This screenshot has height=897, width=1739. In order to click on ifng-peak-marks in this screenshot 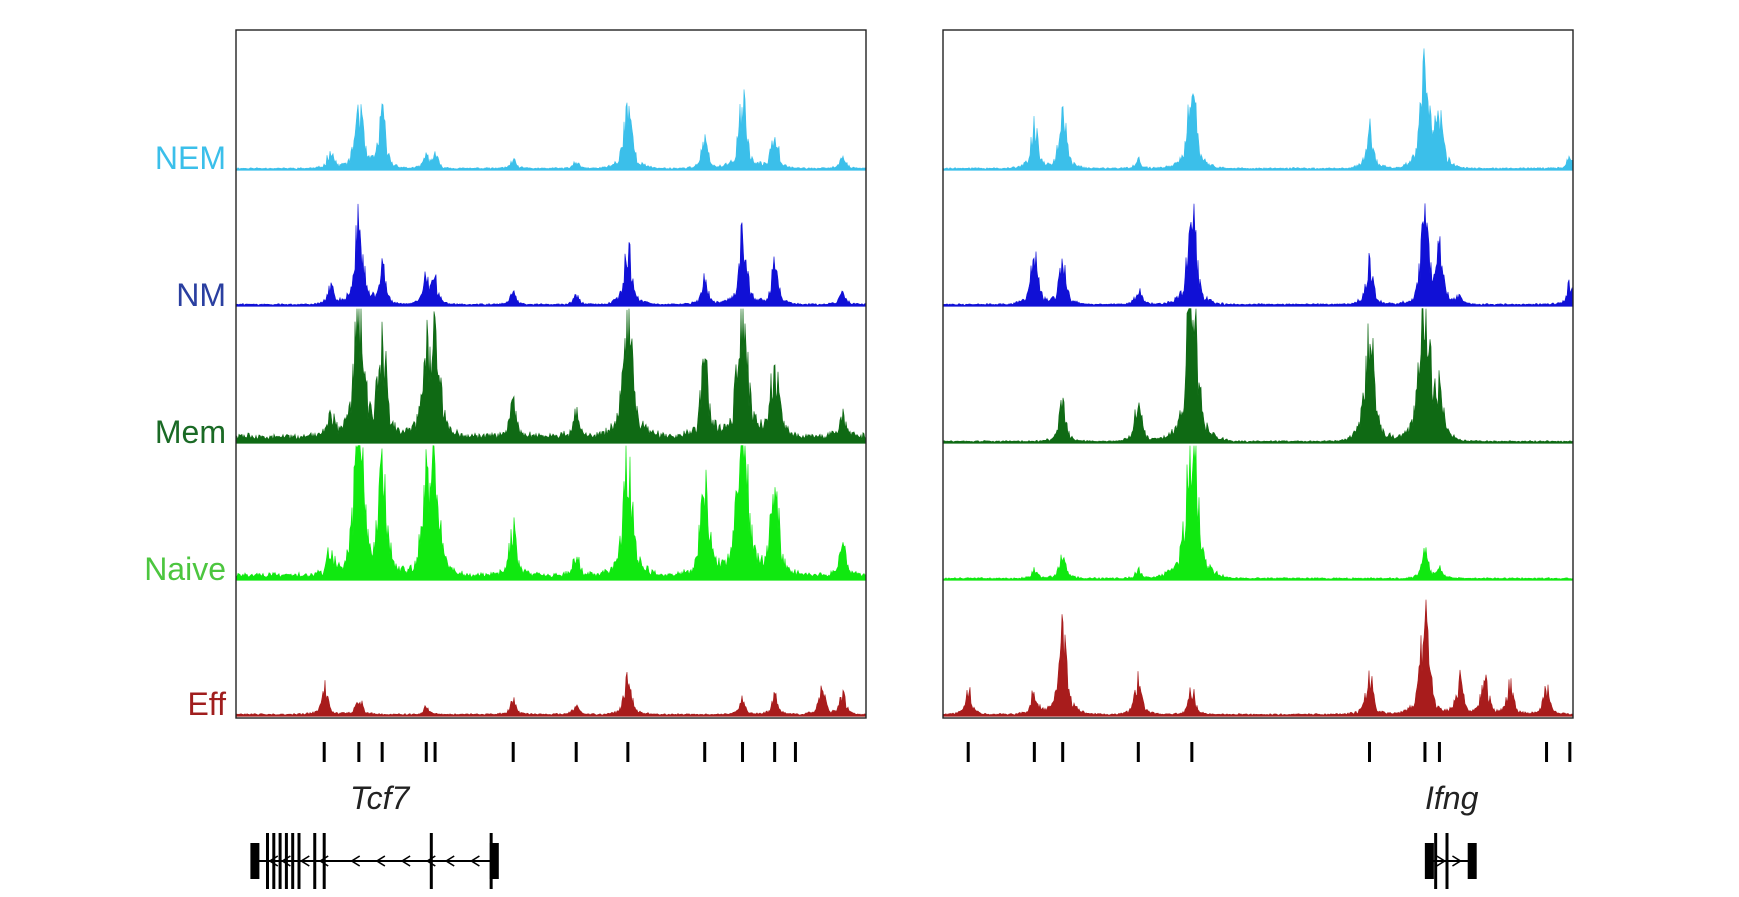, I will do `click(1269, 752)`.